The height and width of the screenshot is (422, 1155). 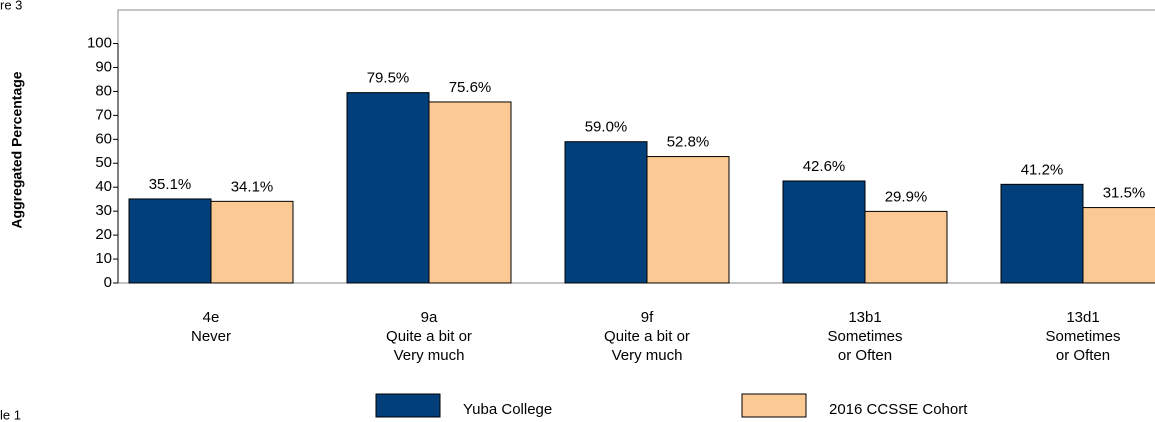 What do you see at coordinates (103, 66) in the screenshot?
I see `y-tick-label: 90` at bounding box center [103, 66].